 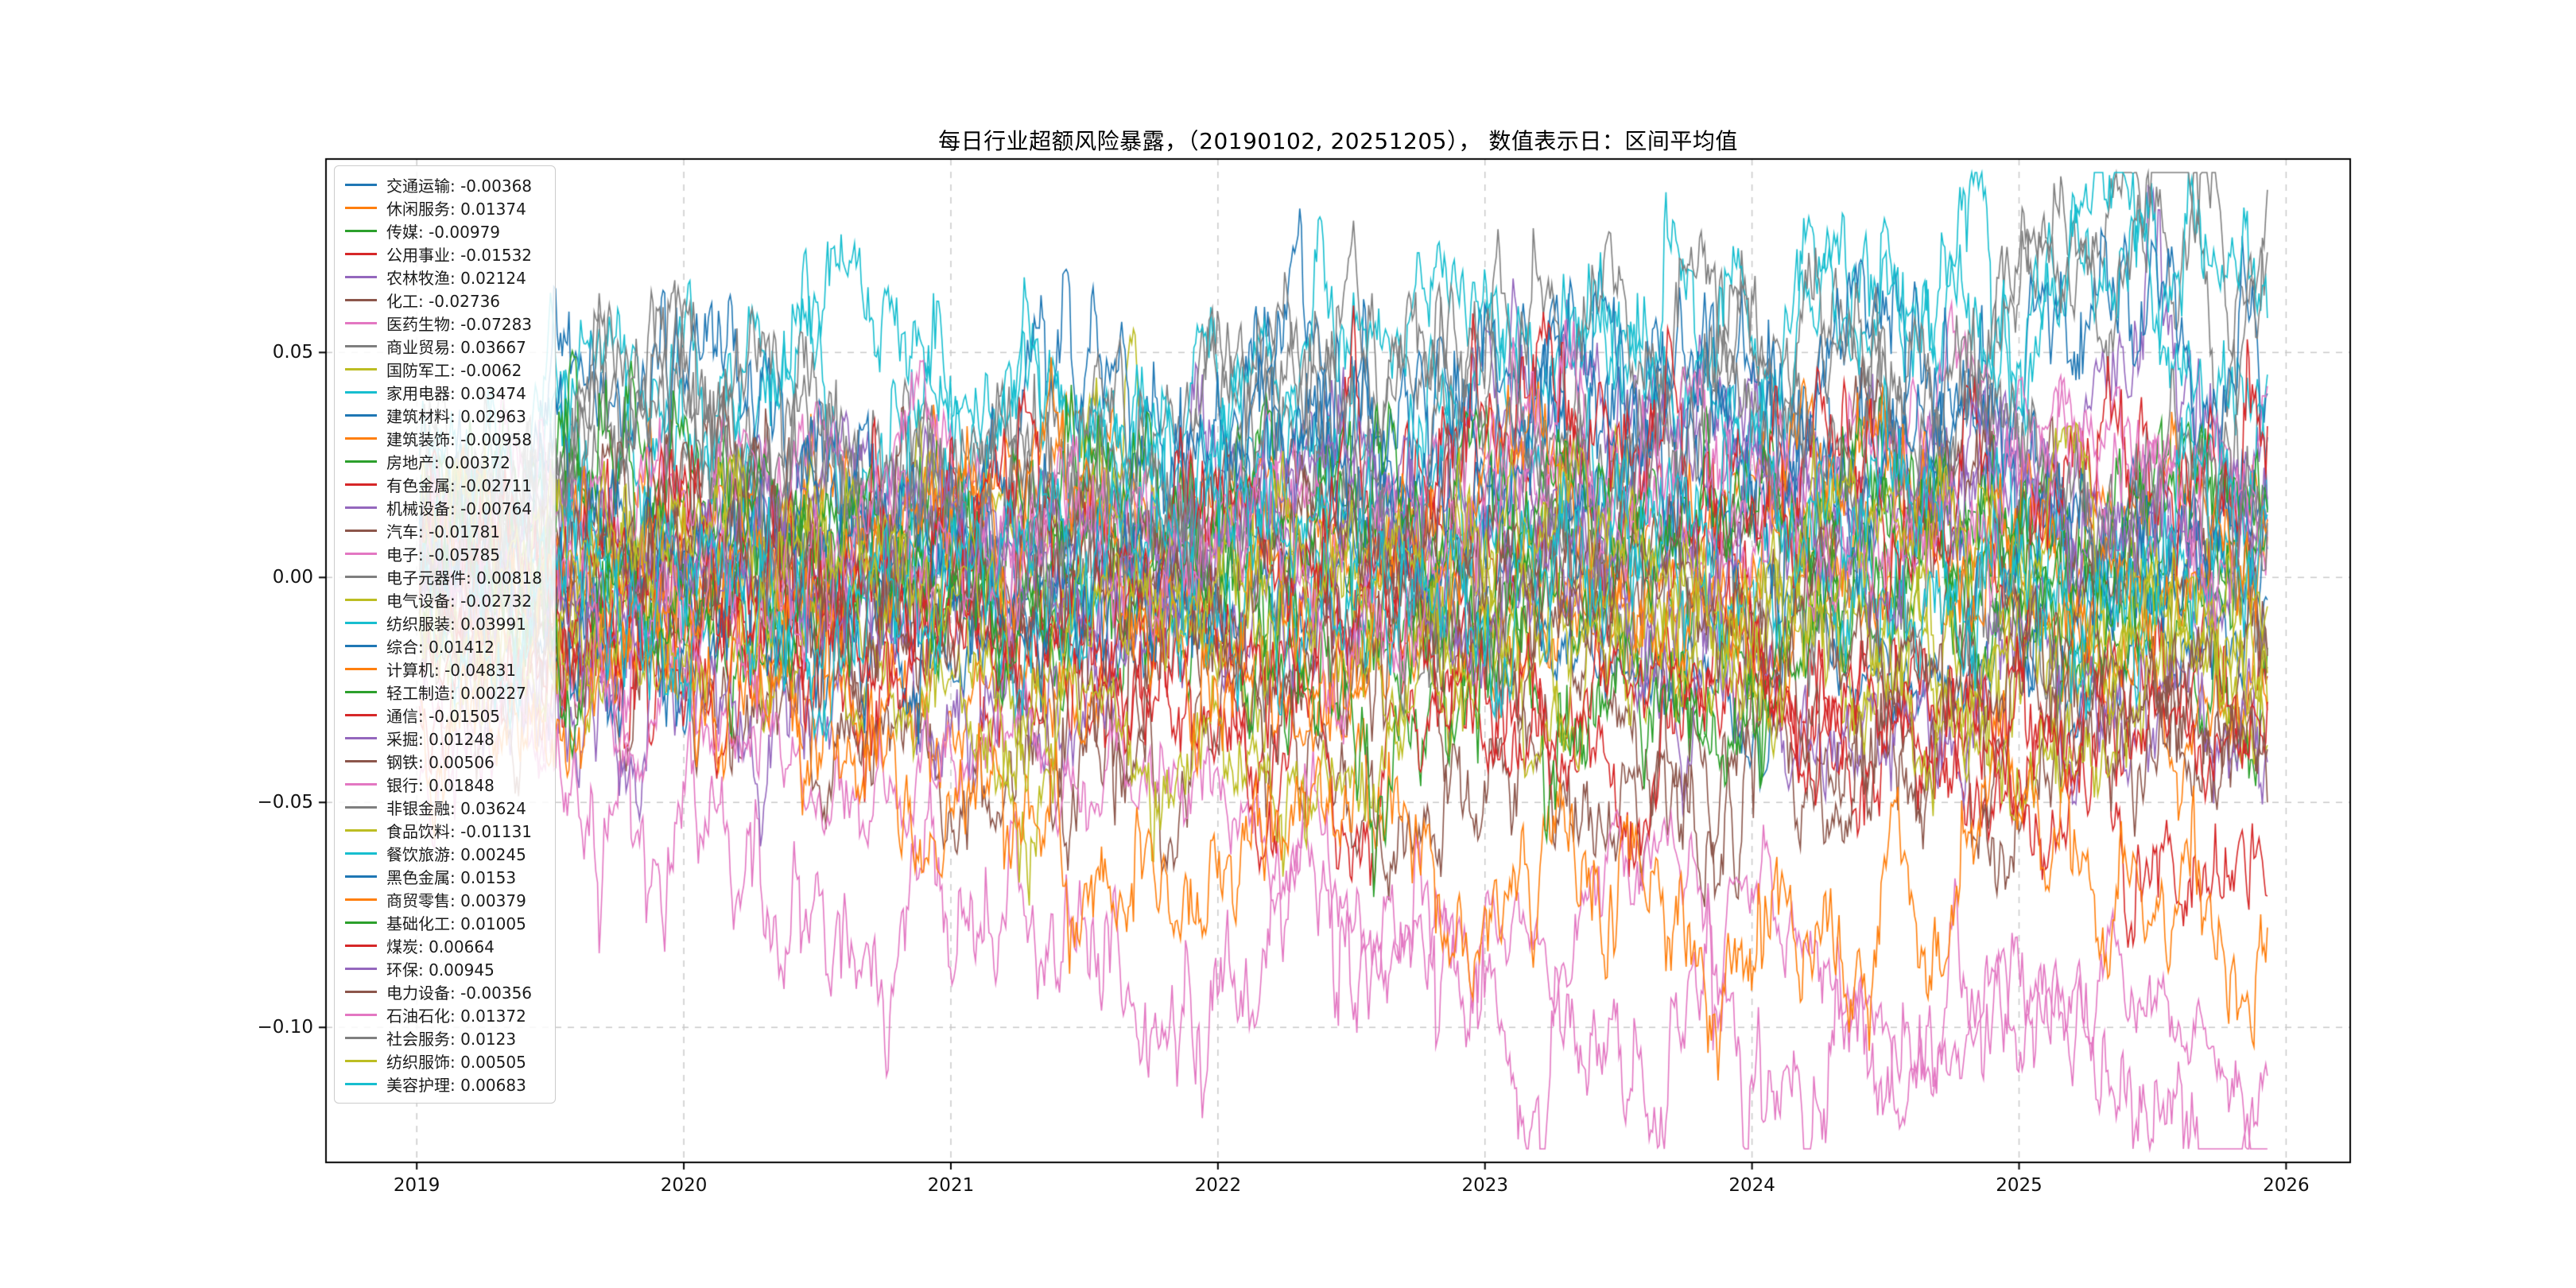 I want to click on legend-item: 公用事业: -0.01532, so click(x=443, y=254).